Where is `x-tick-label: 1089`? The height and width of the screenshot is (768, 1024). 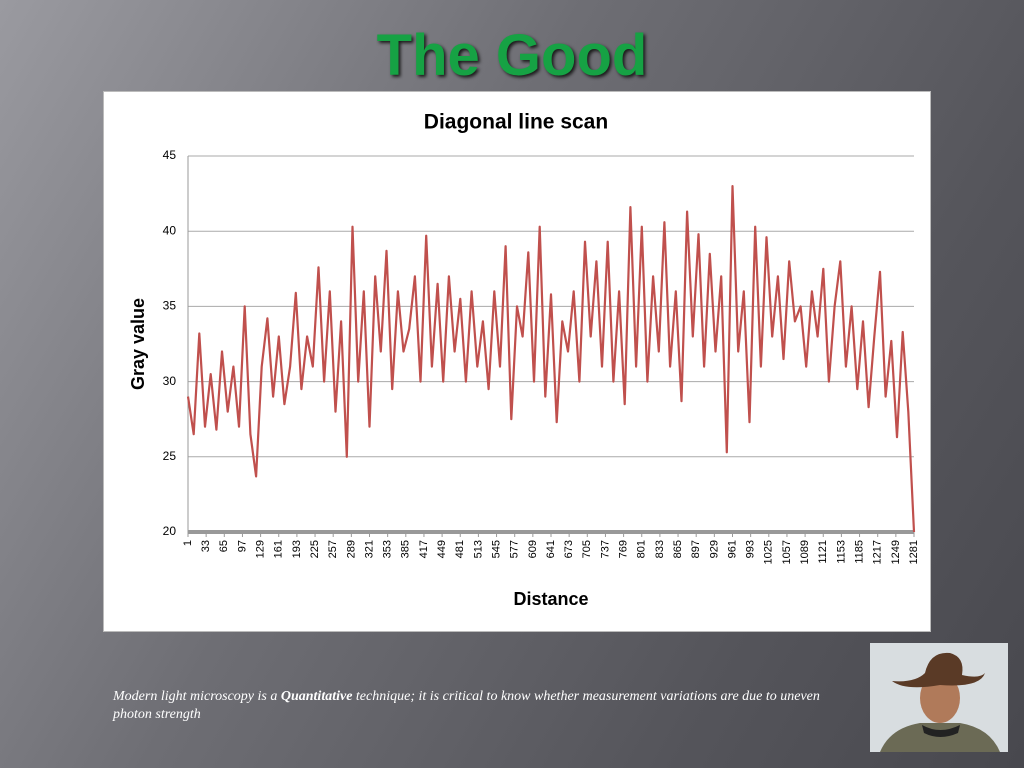
x-tick-label: 1089 is located at coordinates (805, 552).